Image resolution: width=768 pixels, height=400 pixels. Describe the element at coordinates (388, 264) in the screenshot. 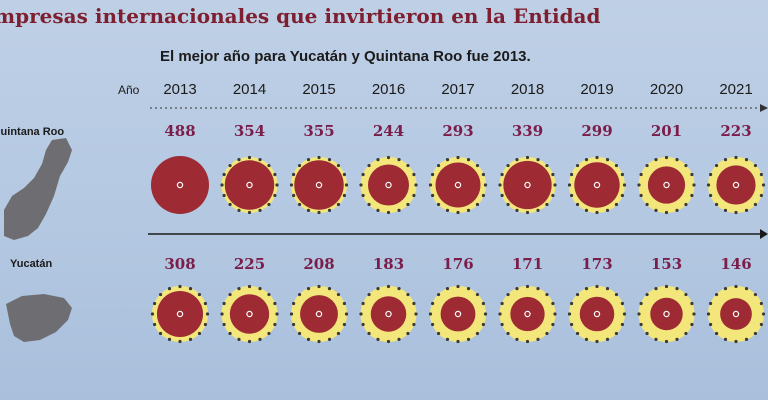

I see `data-label: 183` at that location.